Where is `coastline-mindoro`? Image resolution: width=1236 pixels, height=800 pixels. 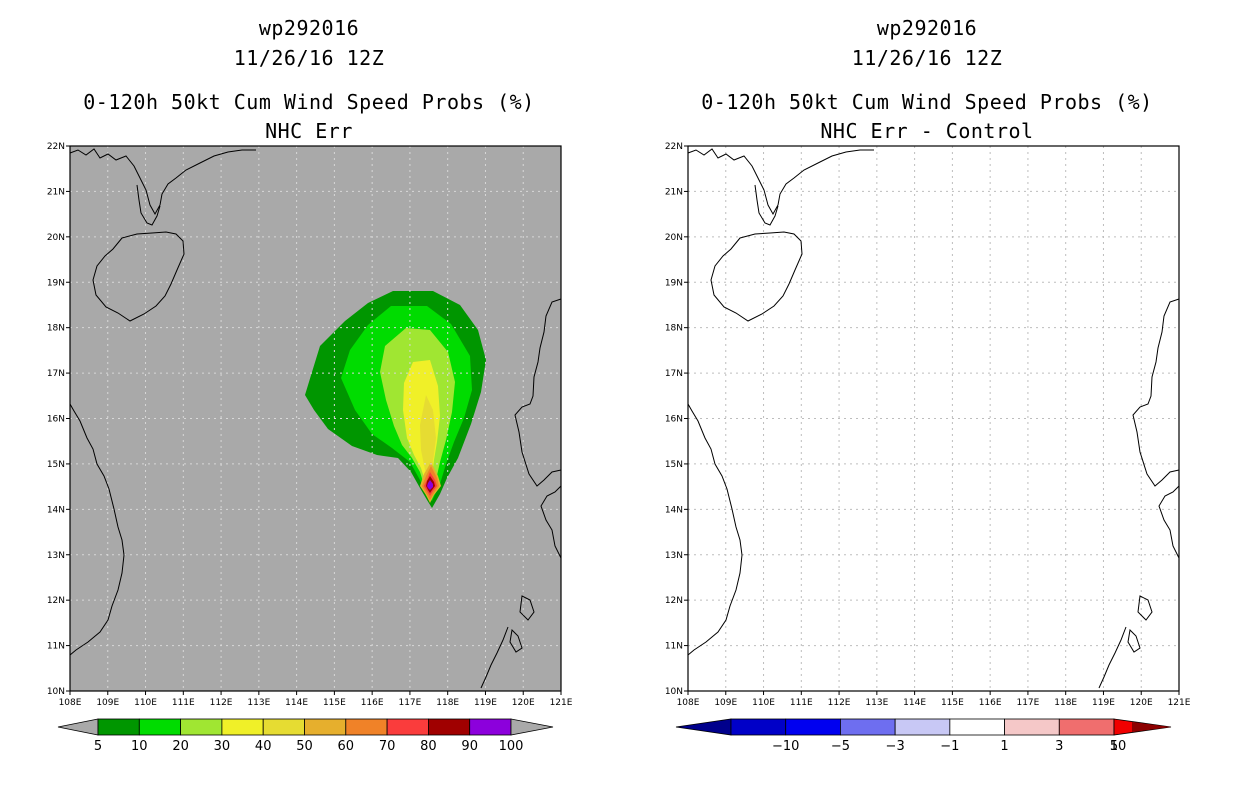 coastline-mindoro is located at coordinates (494, 657).